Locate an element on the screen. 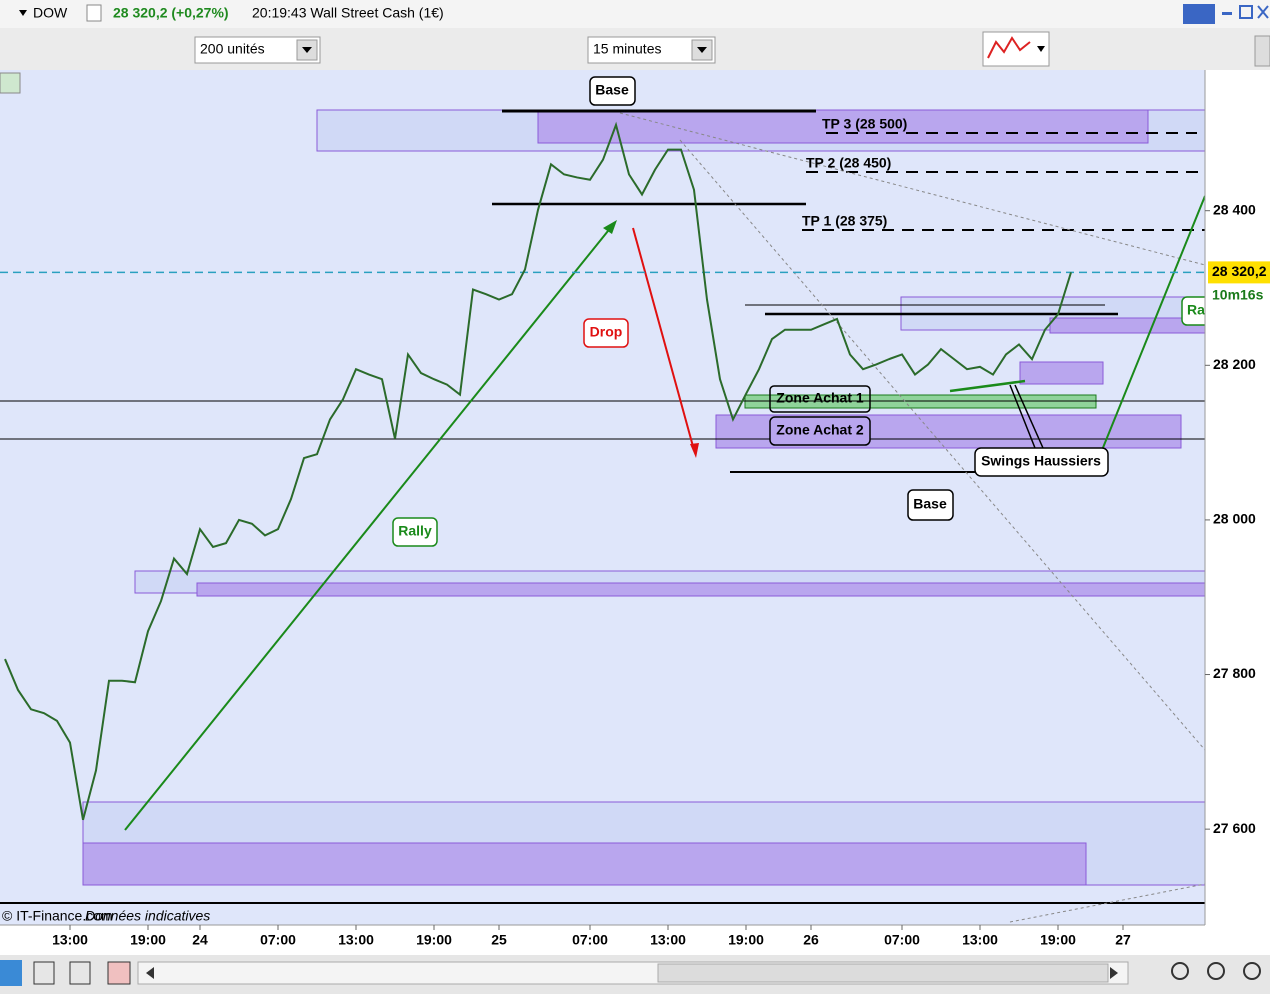  title-bar is located at coordinates (635, 14).